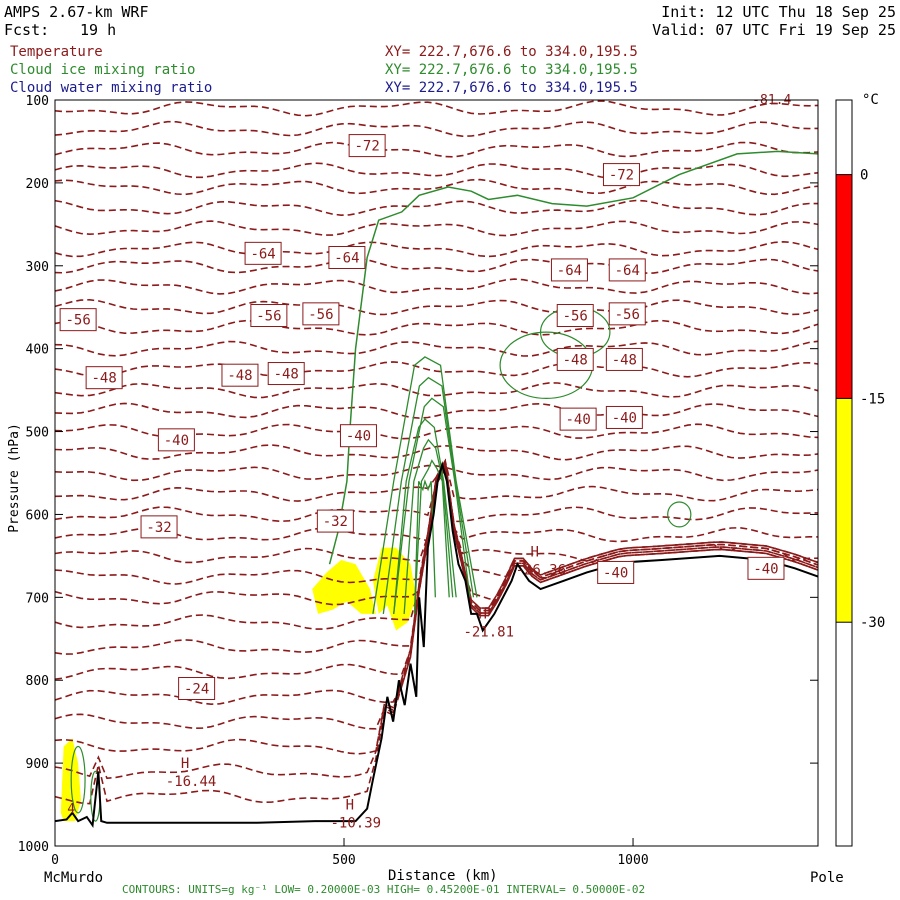  I want to click on colorbar-tick-label: 0, so click(864, 176).